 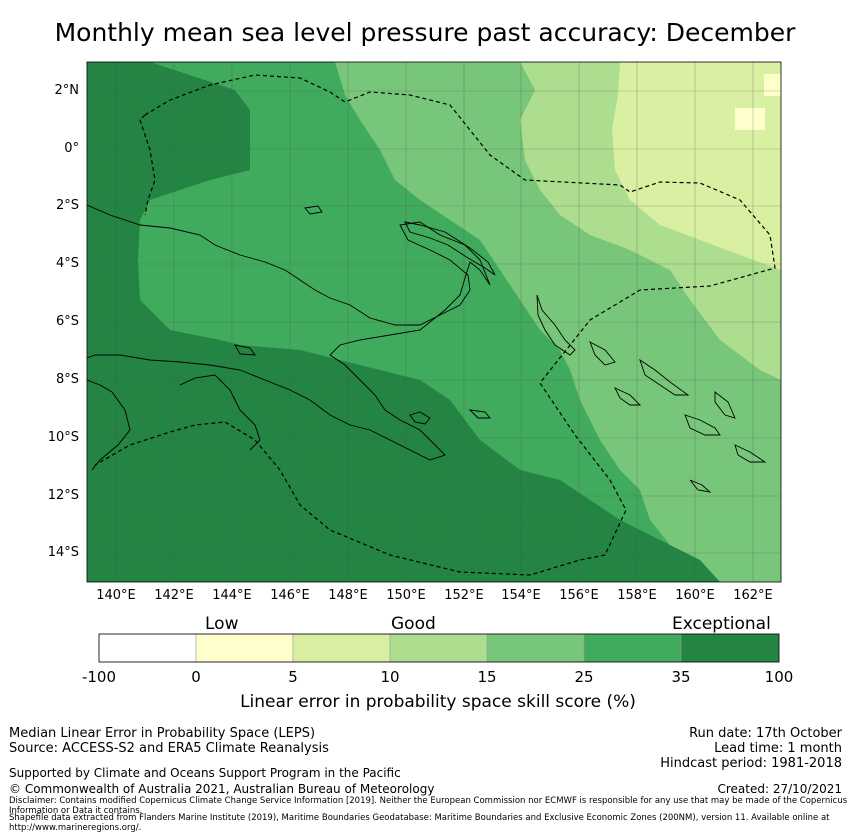 What do you see at coordinates (67, 263) in the screenshot?
I see `lat-tick-label: 4°S` at bounding box center [67, 263].